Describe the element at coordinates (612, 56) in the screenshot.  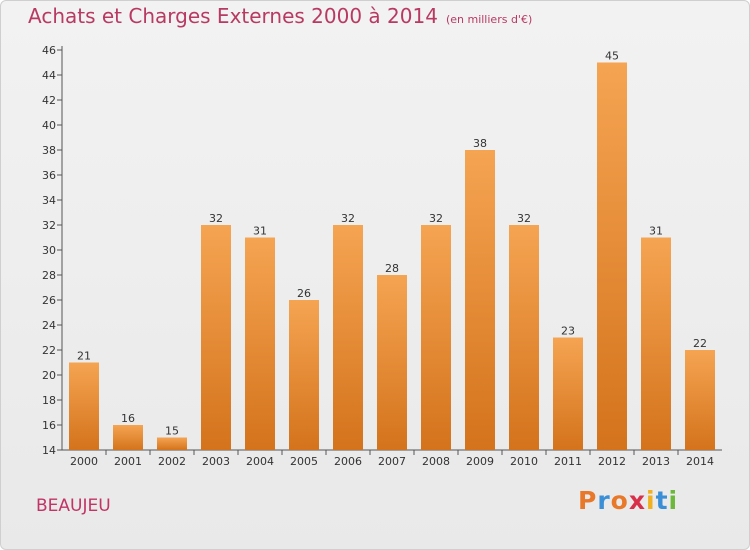
I see `data-label: 45` at that location.